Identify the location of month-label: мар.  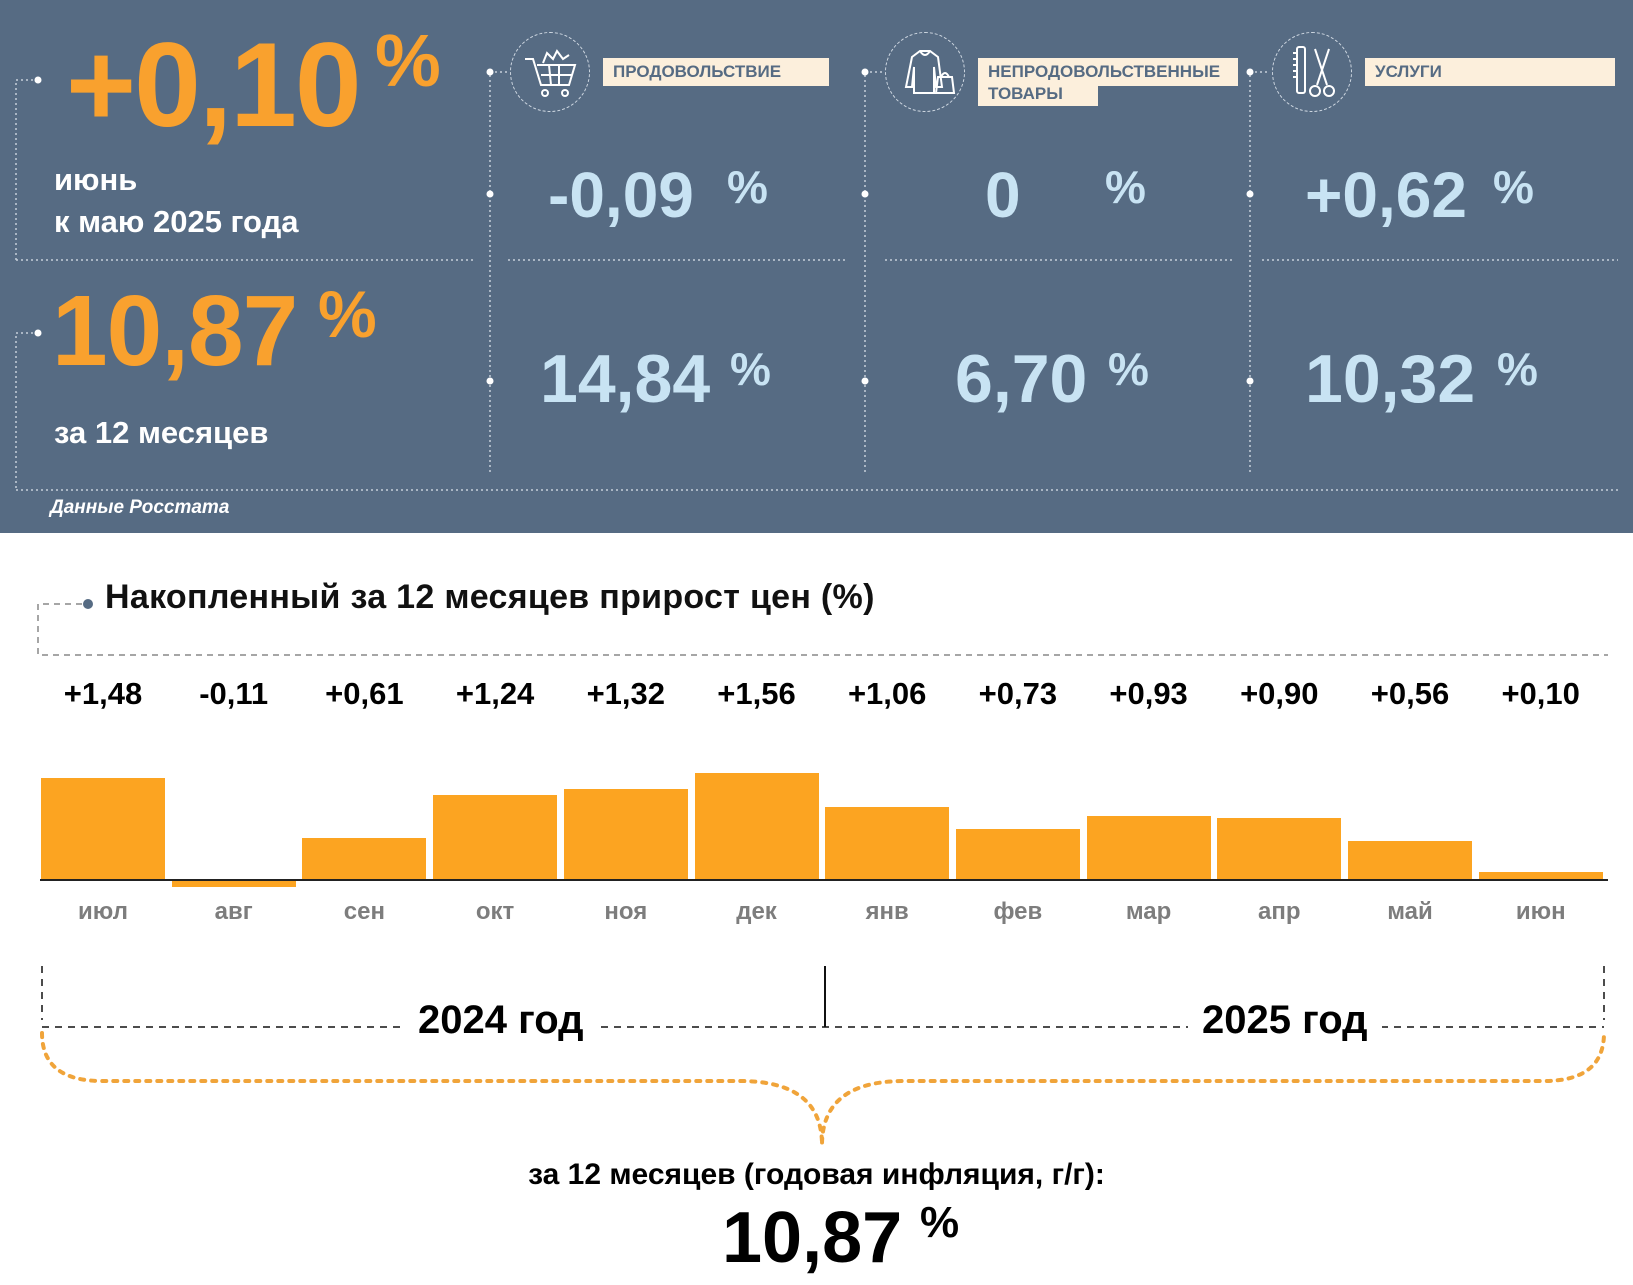
(1148, 911).